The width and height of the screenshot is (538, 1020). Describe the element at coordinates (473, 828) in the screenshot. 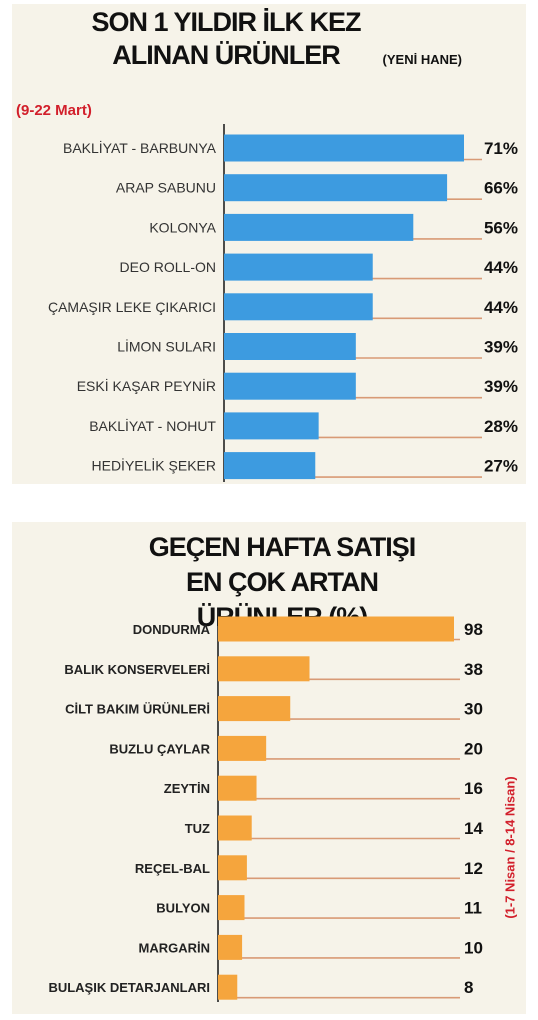

I see `chart1-value-label: 14` at that location.